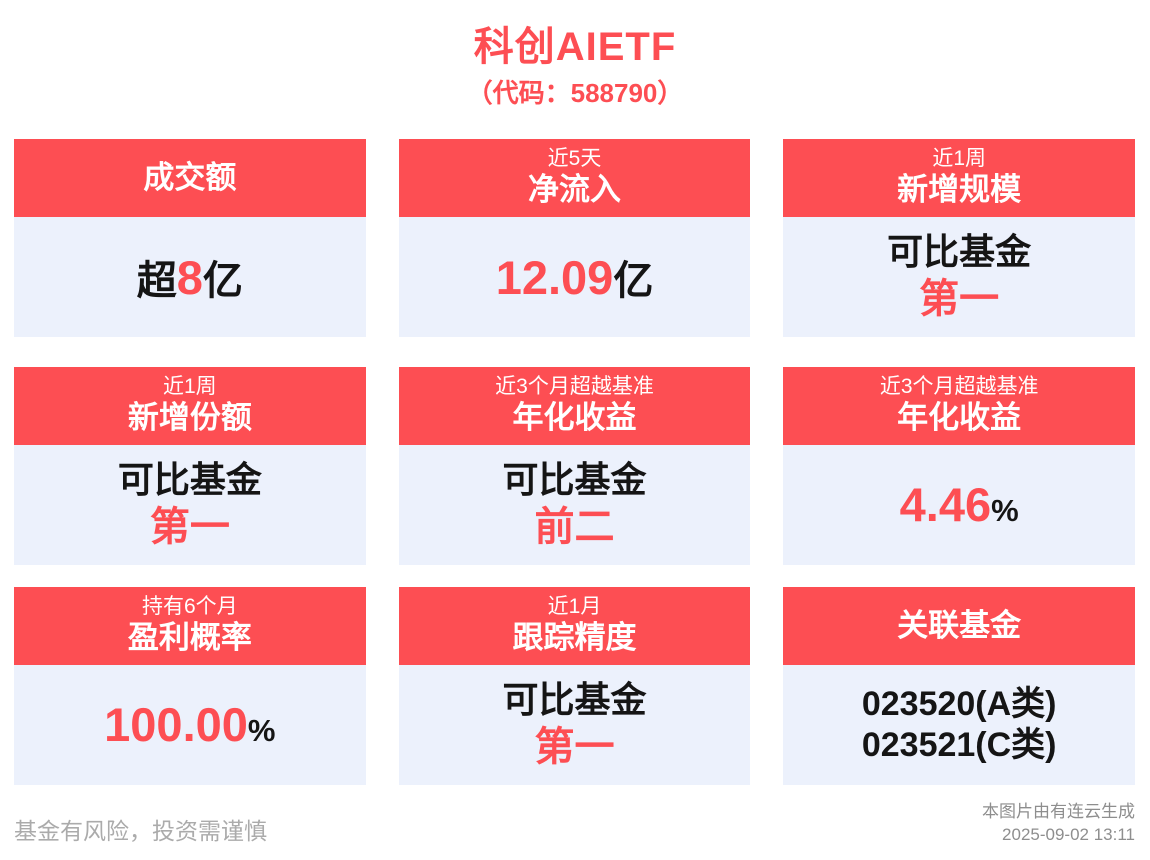 This screenshot has height=860, width=1150. What do you see at coordinates (959, 190) in the screenshot?
I see `card-metric-label: 新增规模` at bounding box center [959, 190].